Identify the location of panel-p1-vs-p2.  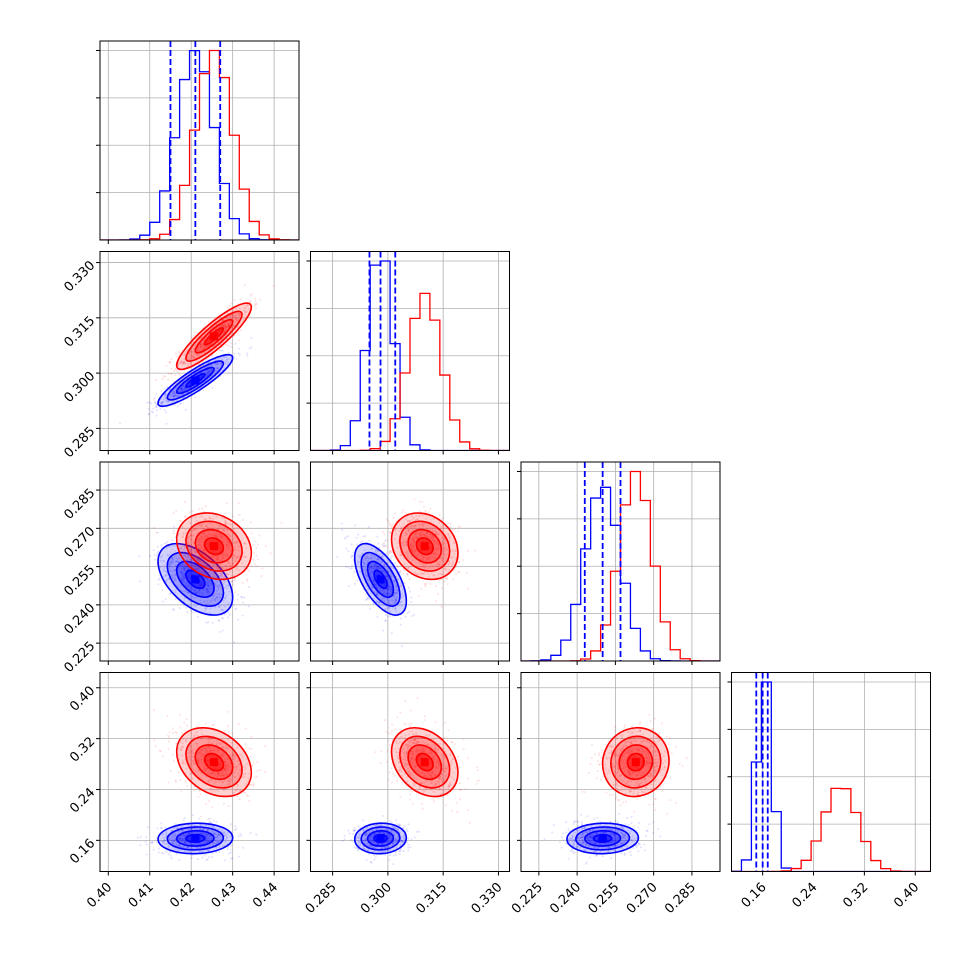
(198, 353).